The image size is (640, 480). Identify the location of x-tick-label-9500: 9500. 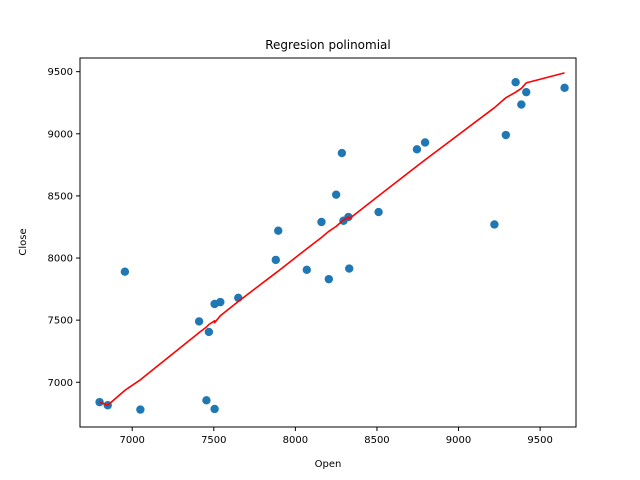
(539, 440).